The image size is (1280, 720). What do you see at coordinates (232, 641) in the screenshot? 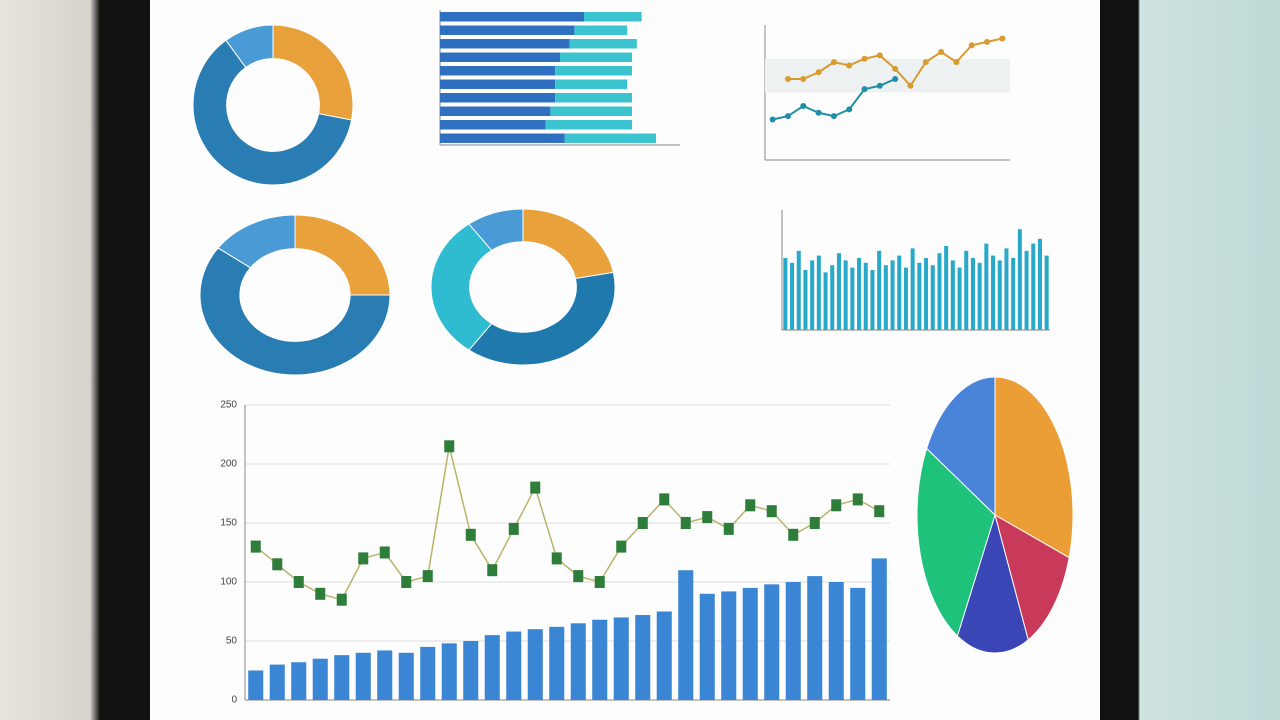
I see `y-tick-label: 50` at bounding box center [232, 641].